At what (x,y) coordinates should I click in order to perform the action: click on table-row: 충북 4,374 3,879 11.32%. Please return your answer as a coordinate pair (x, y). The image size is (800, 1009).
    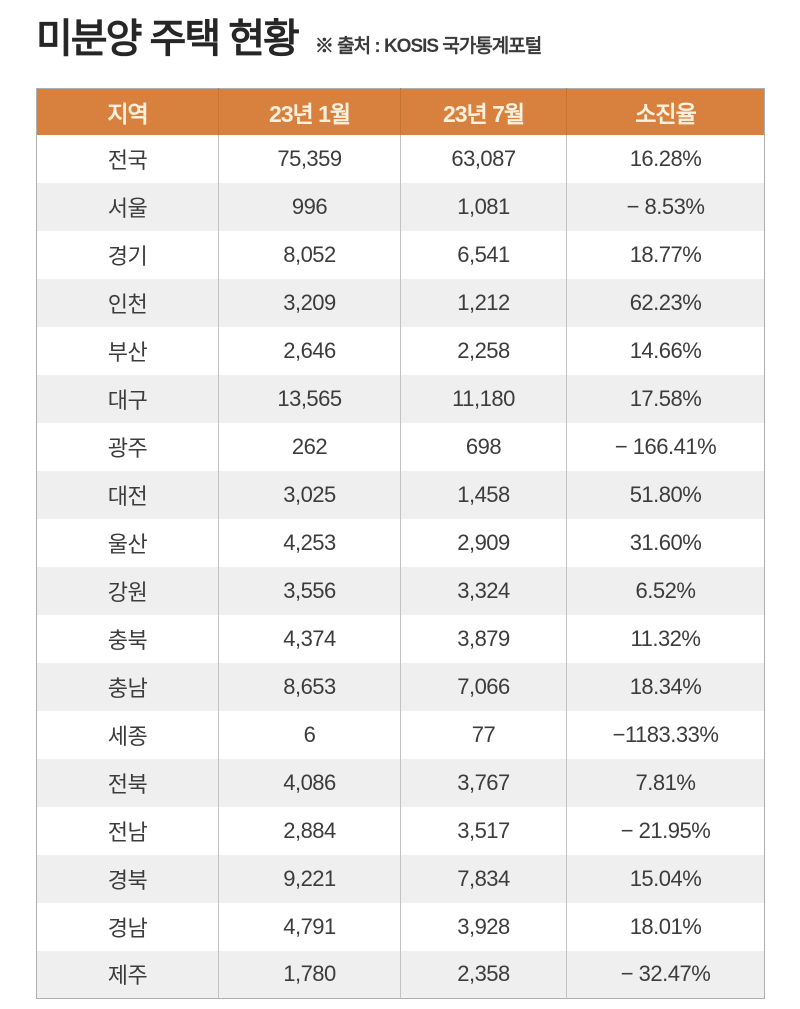
    Looking at the image, I should click on (400, 638).